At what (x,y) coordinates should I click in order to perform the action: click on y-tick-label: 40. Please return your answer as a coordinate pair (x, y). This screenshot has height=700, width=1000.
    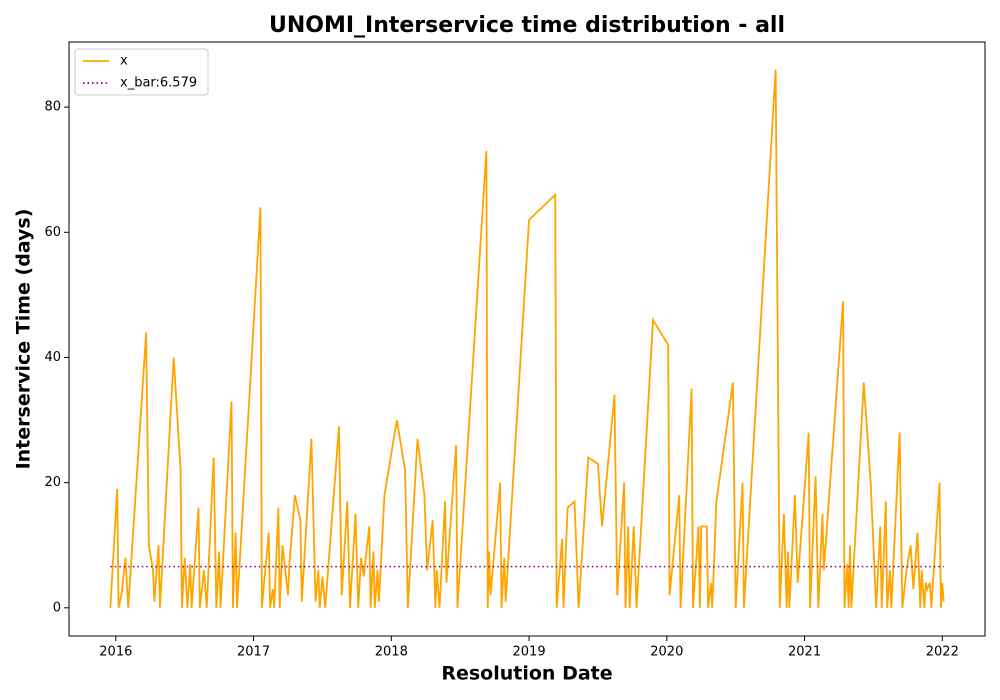
    Looking at the image, I should click on (52, 357).